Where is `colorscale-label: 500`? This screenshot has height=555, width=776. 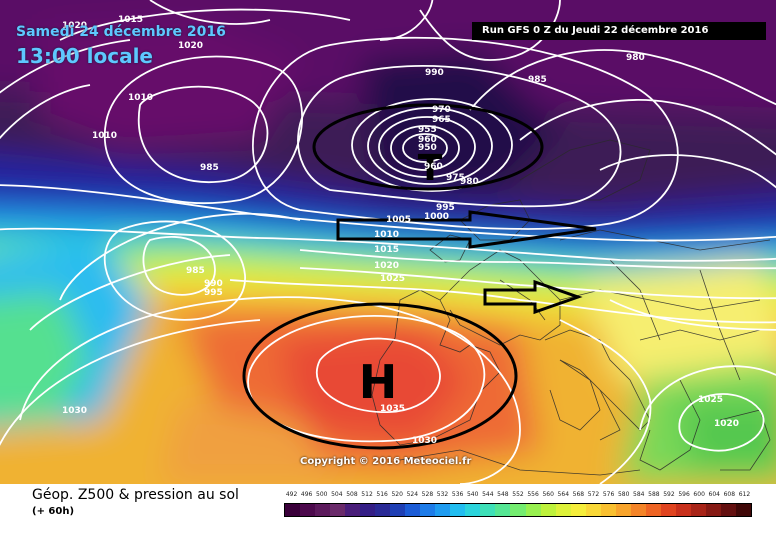
colorscale-label: 500 is located at coordinates (322, 494).